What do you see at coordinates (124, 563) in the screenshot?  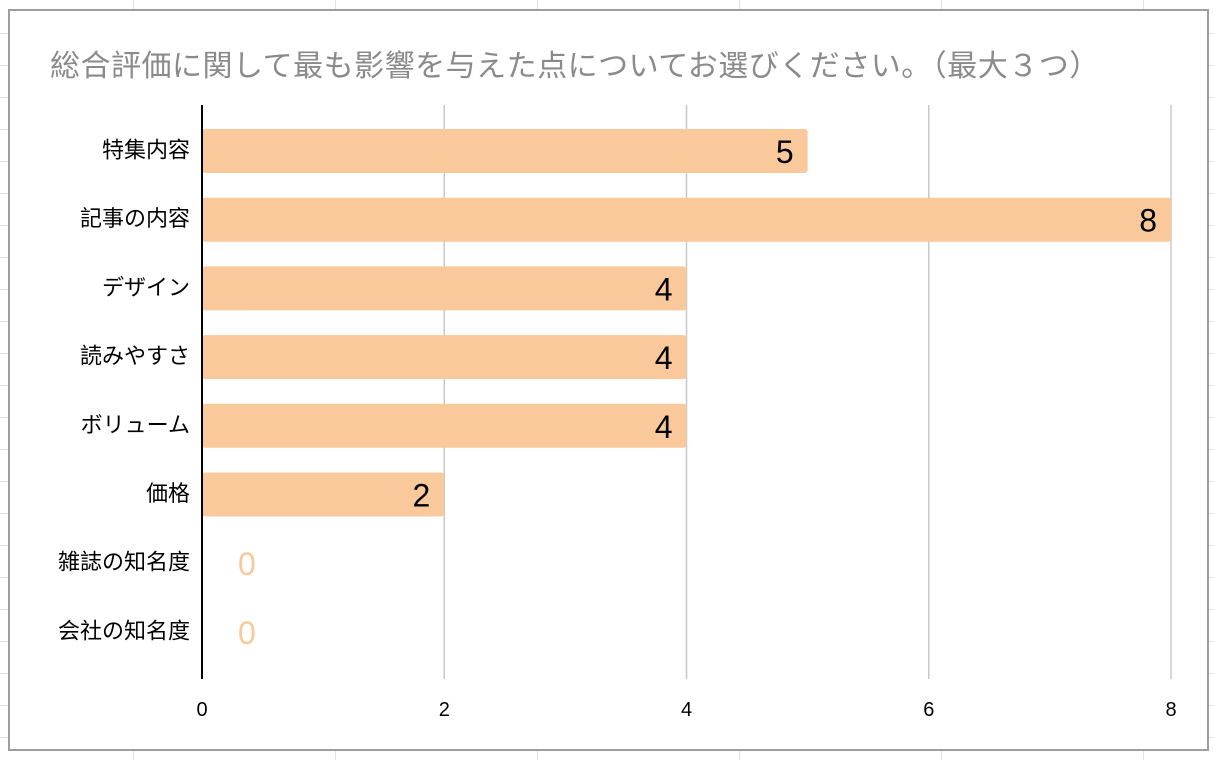 I see `category-label: 雑誌の知名度` at bounding box center [124, 563].